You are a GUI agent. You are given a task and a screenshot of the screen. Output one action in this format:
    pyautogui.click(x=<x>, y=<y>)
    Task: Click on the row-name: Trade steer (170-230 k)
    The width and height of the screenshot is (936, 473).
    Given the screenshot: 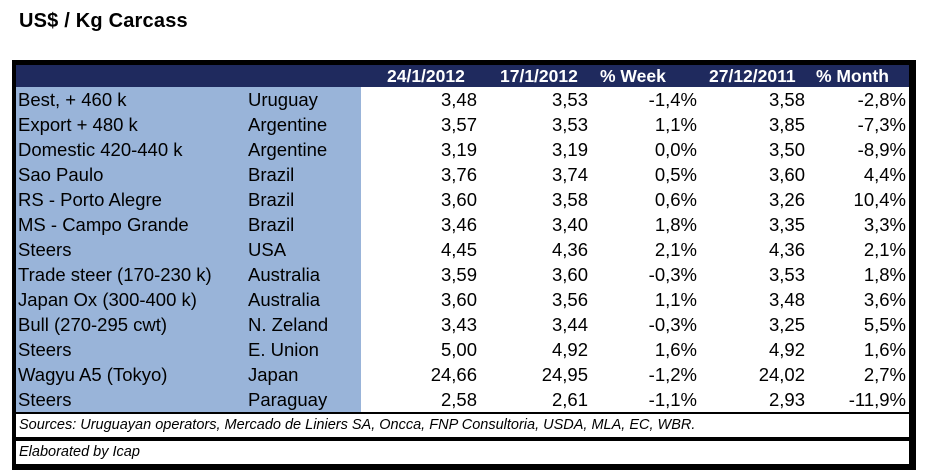 What is the action you would take?
    pyautogui.click(x=115, y=274)
    